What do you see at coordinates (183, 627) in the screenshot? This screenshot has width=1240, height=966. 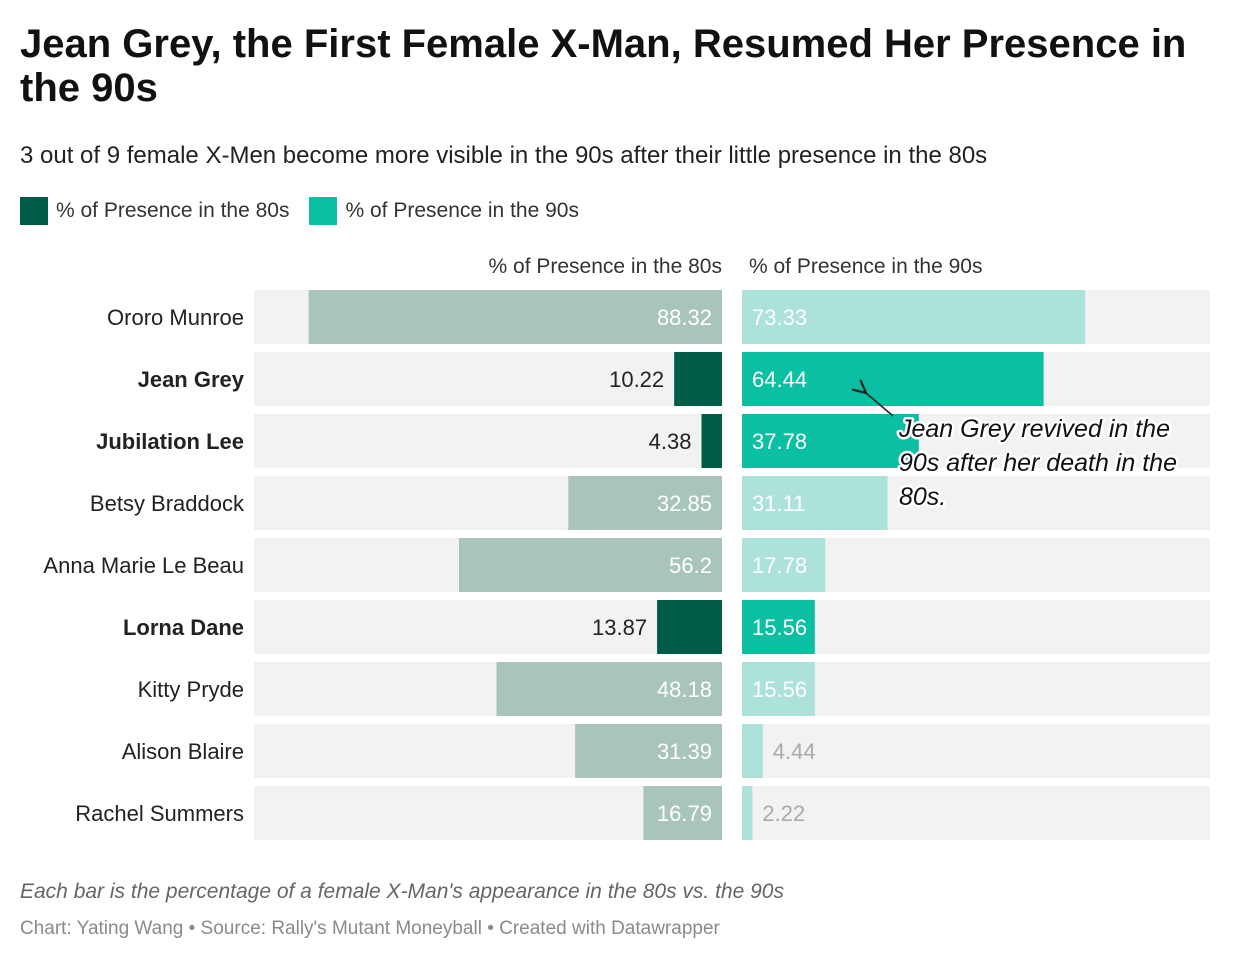 I see `row-label-lorna-dane: Lorna Dane` at bounding box center [183, 627].